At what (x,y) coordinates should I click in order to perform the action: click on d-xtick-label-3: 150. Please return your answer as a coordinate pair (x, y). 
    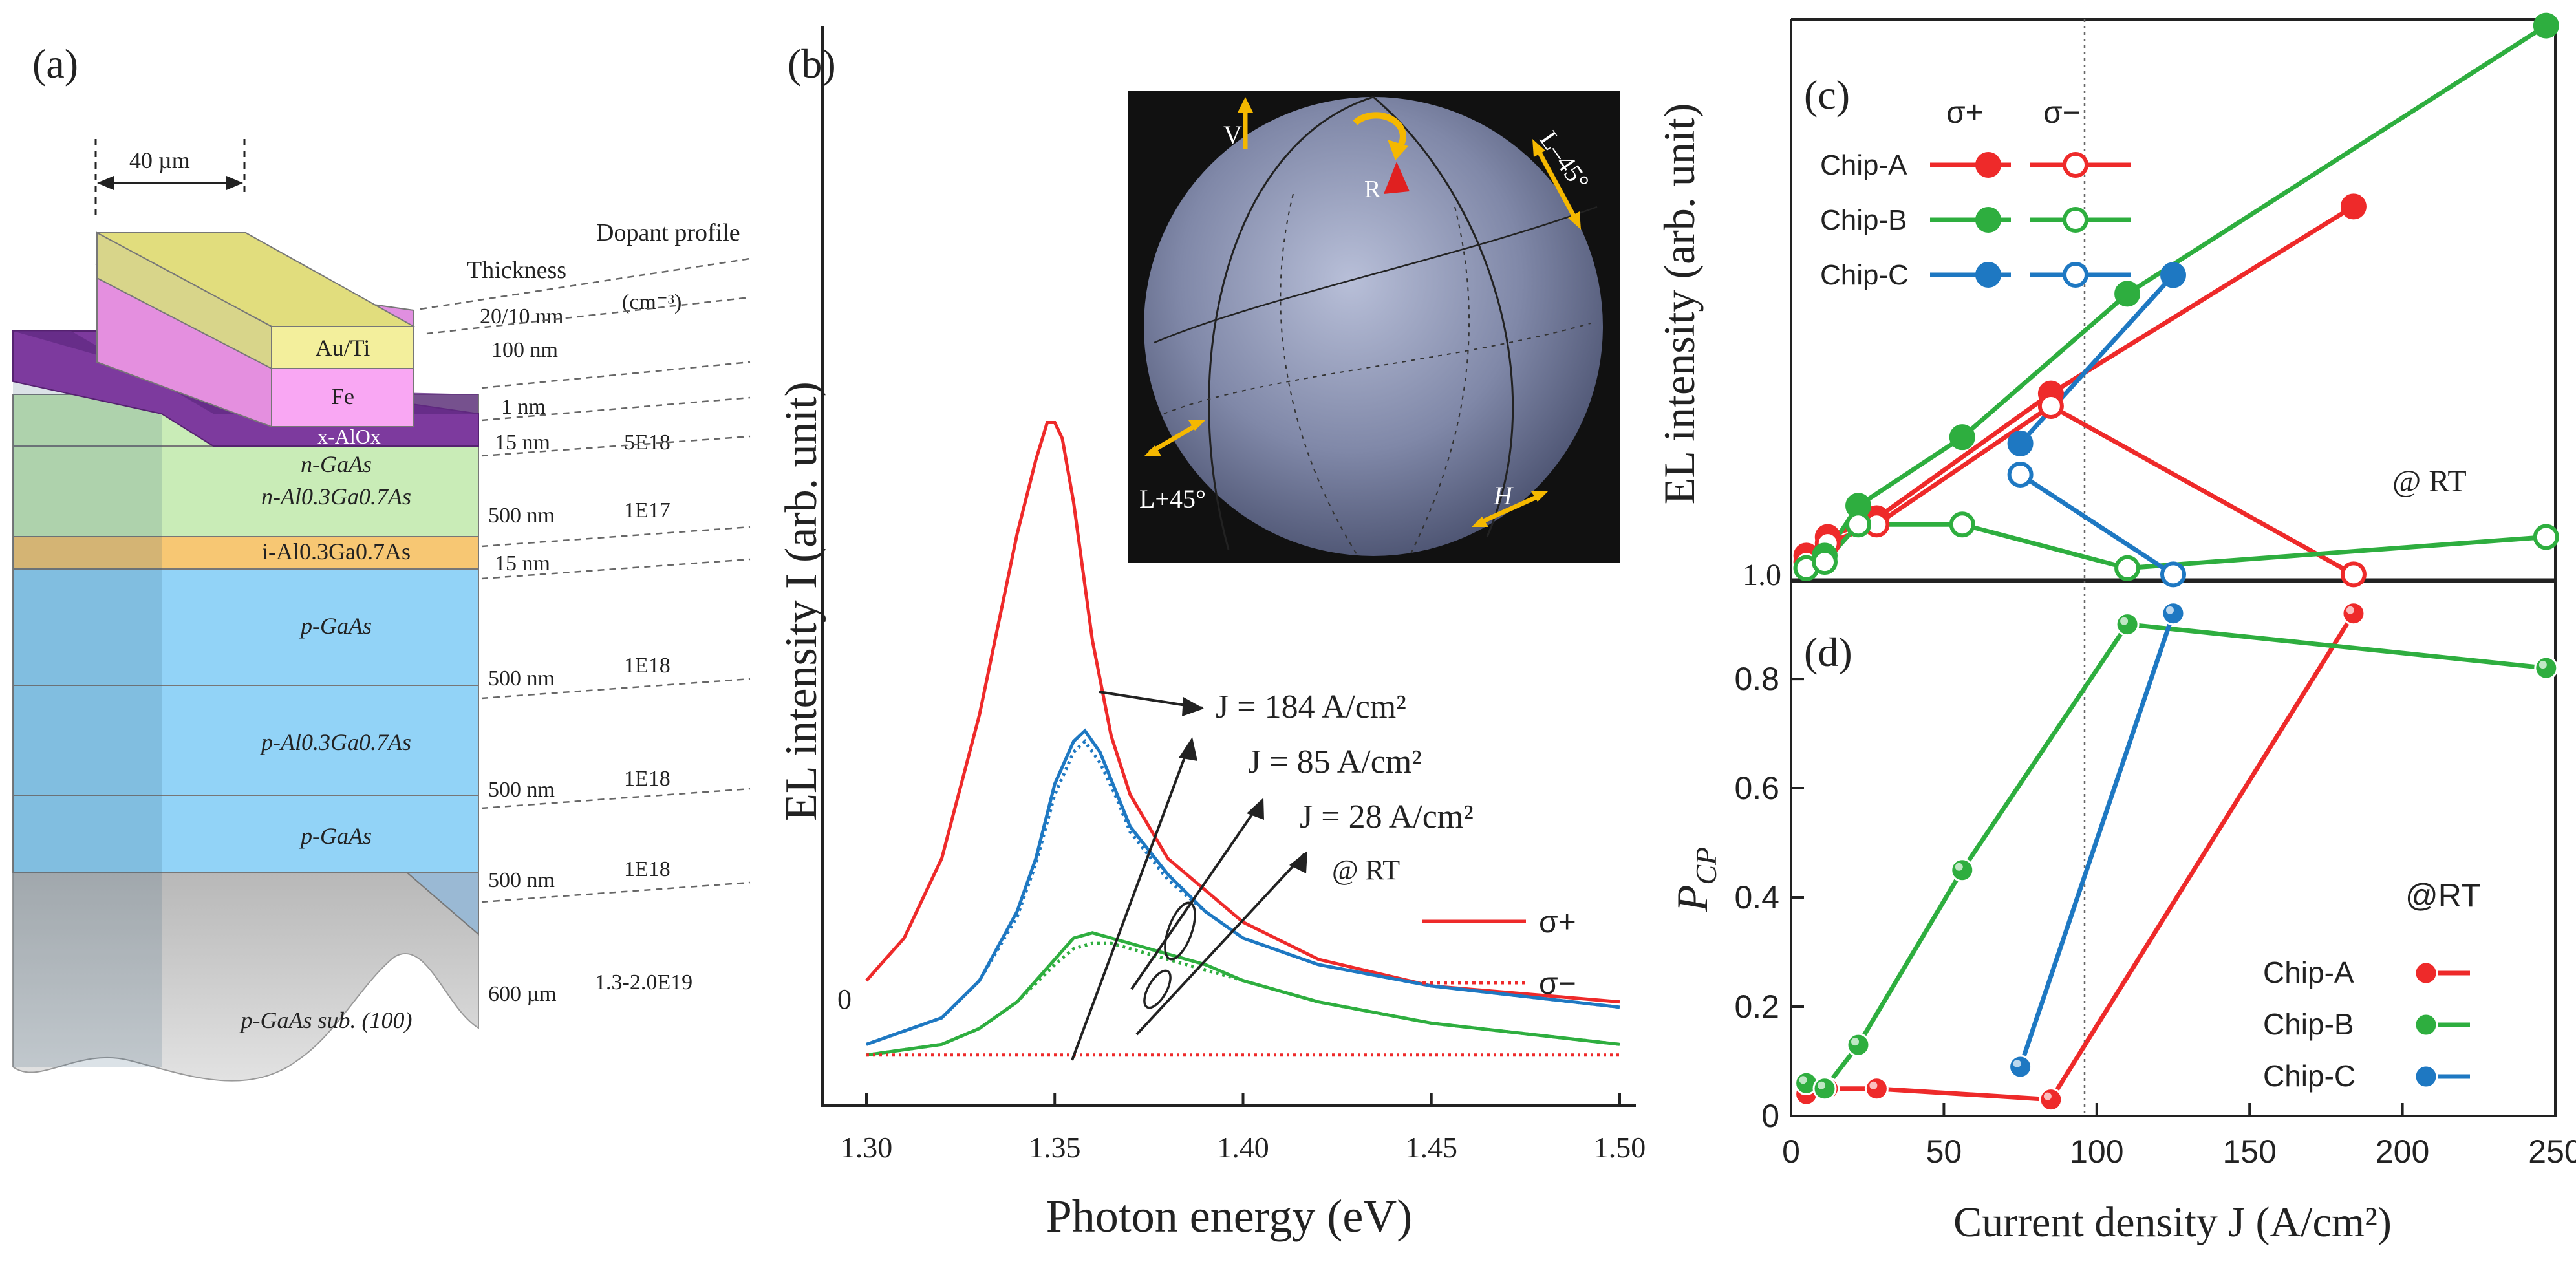
    Looking at the image, I should click on (2249, 1151).